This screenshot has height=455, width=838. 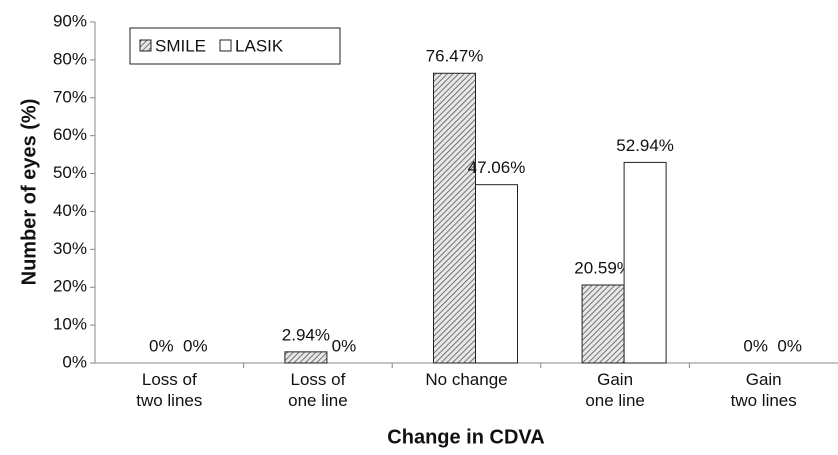 I want to click on y-tick-label: 10%, so click(x=70, y=324).